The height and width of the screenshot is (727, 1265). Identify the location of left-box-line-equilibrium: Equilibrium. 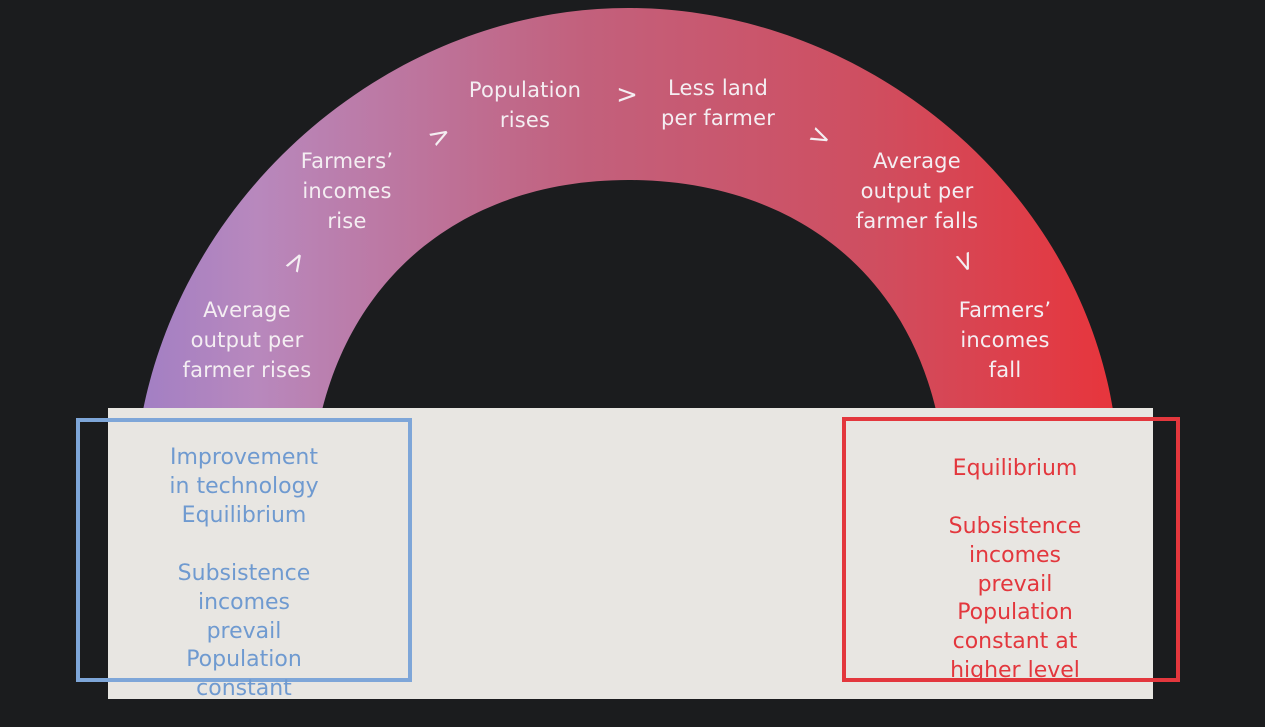
(244, 515).